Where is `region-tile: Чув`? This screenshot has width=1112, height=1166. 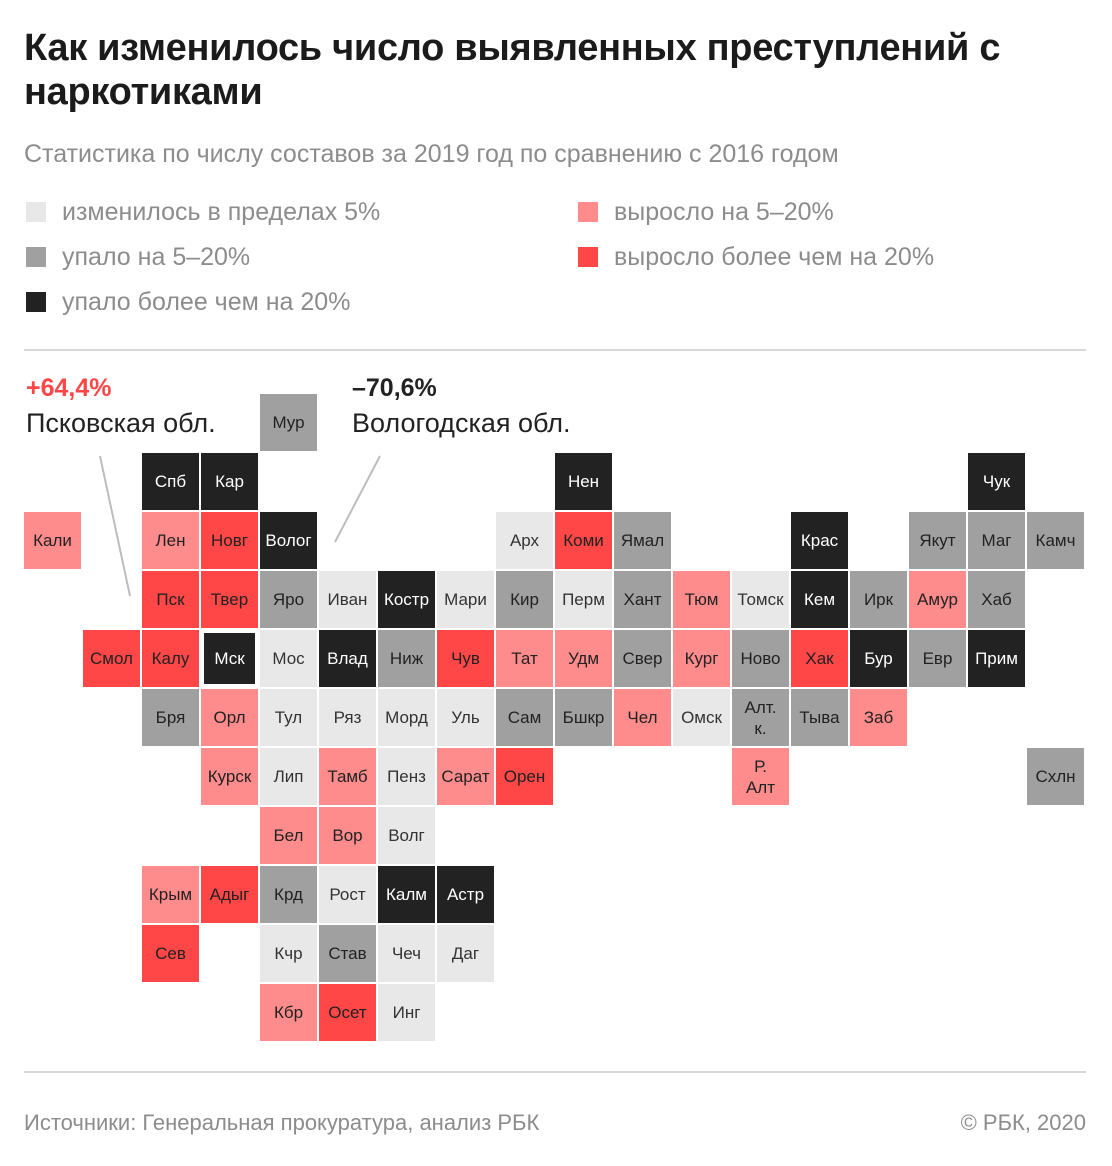 region-tile: Чув is located at coordinates (465, 658).